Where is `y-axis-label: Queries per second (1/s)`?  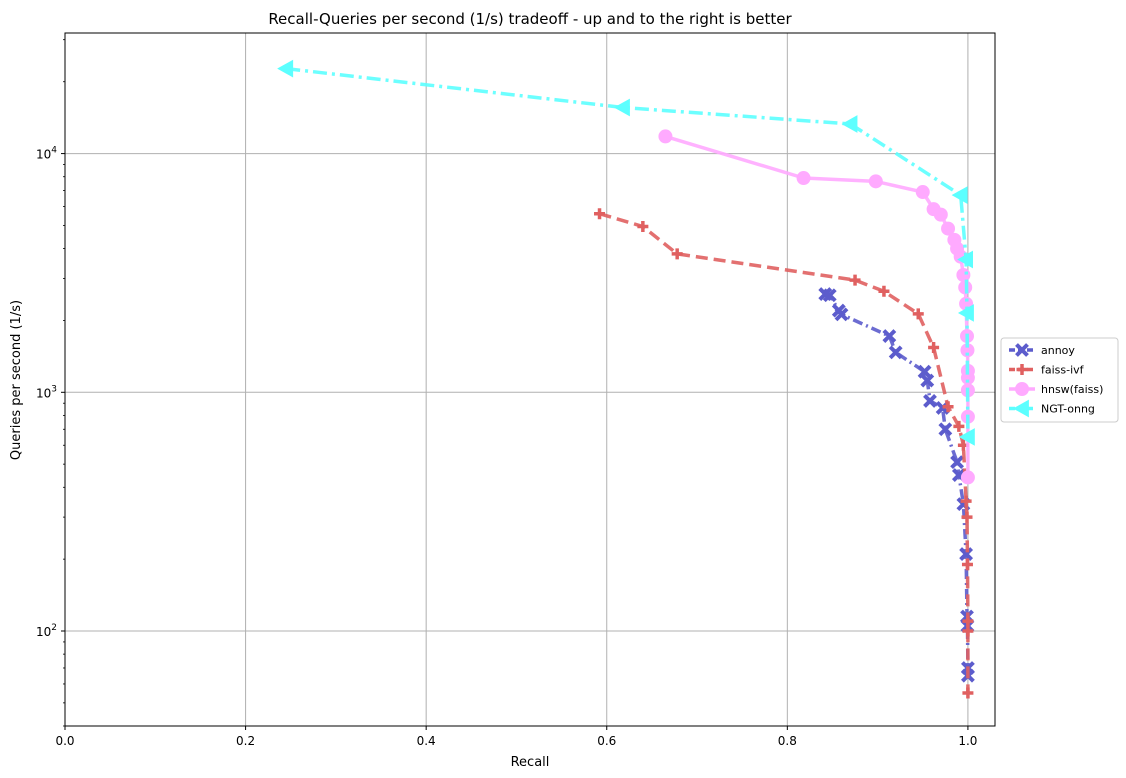 y-axis-label: Queries per second (1/s) is located at coordinates (16, 380).